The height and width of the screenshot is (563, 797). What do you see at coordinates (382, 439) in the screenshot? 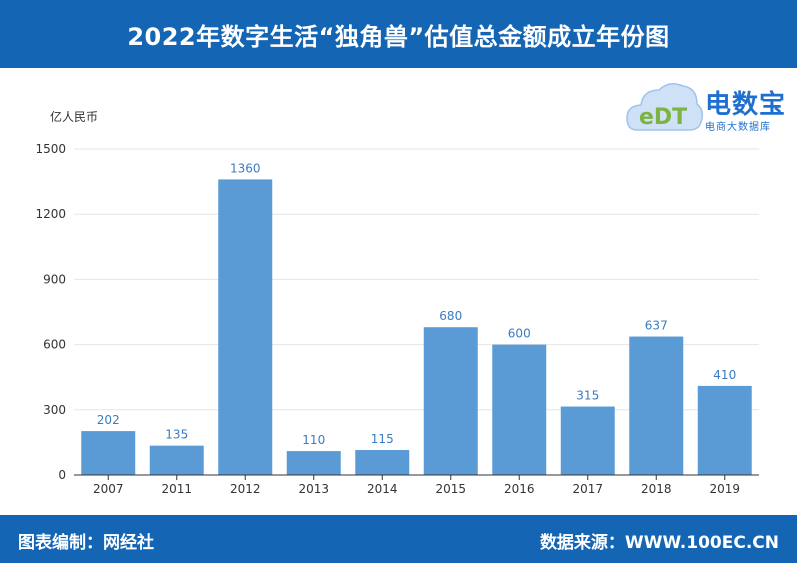
I see `data-label: 115` at bounding box center [382, 439].